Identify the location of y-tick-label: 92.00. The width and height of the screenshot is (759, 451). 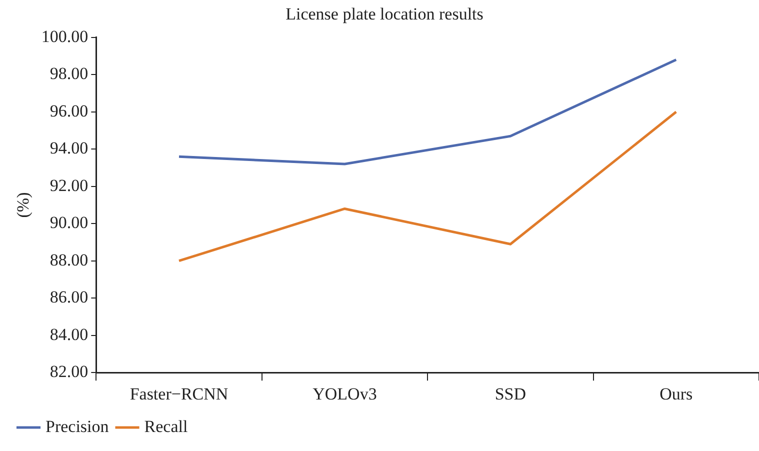
(69, 185).